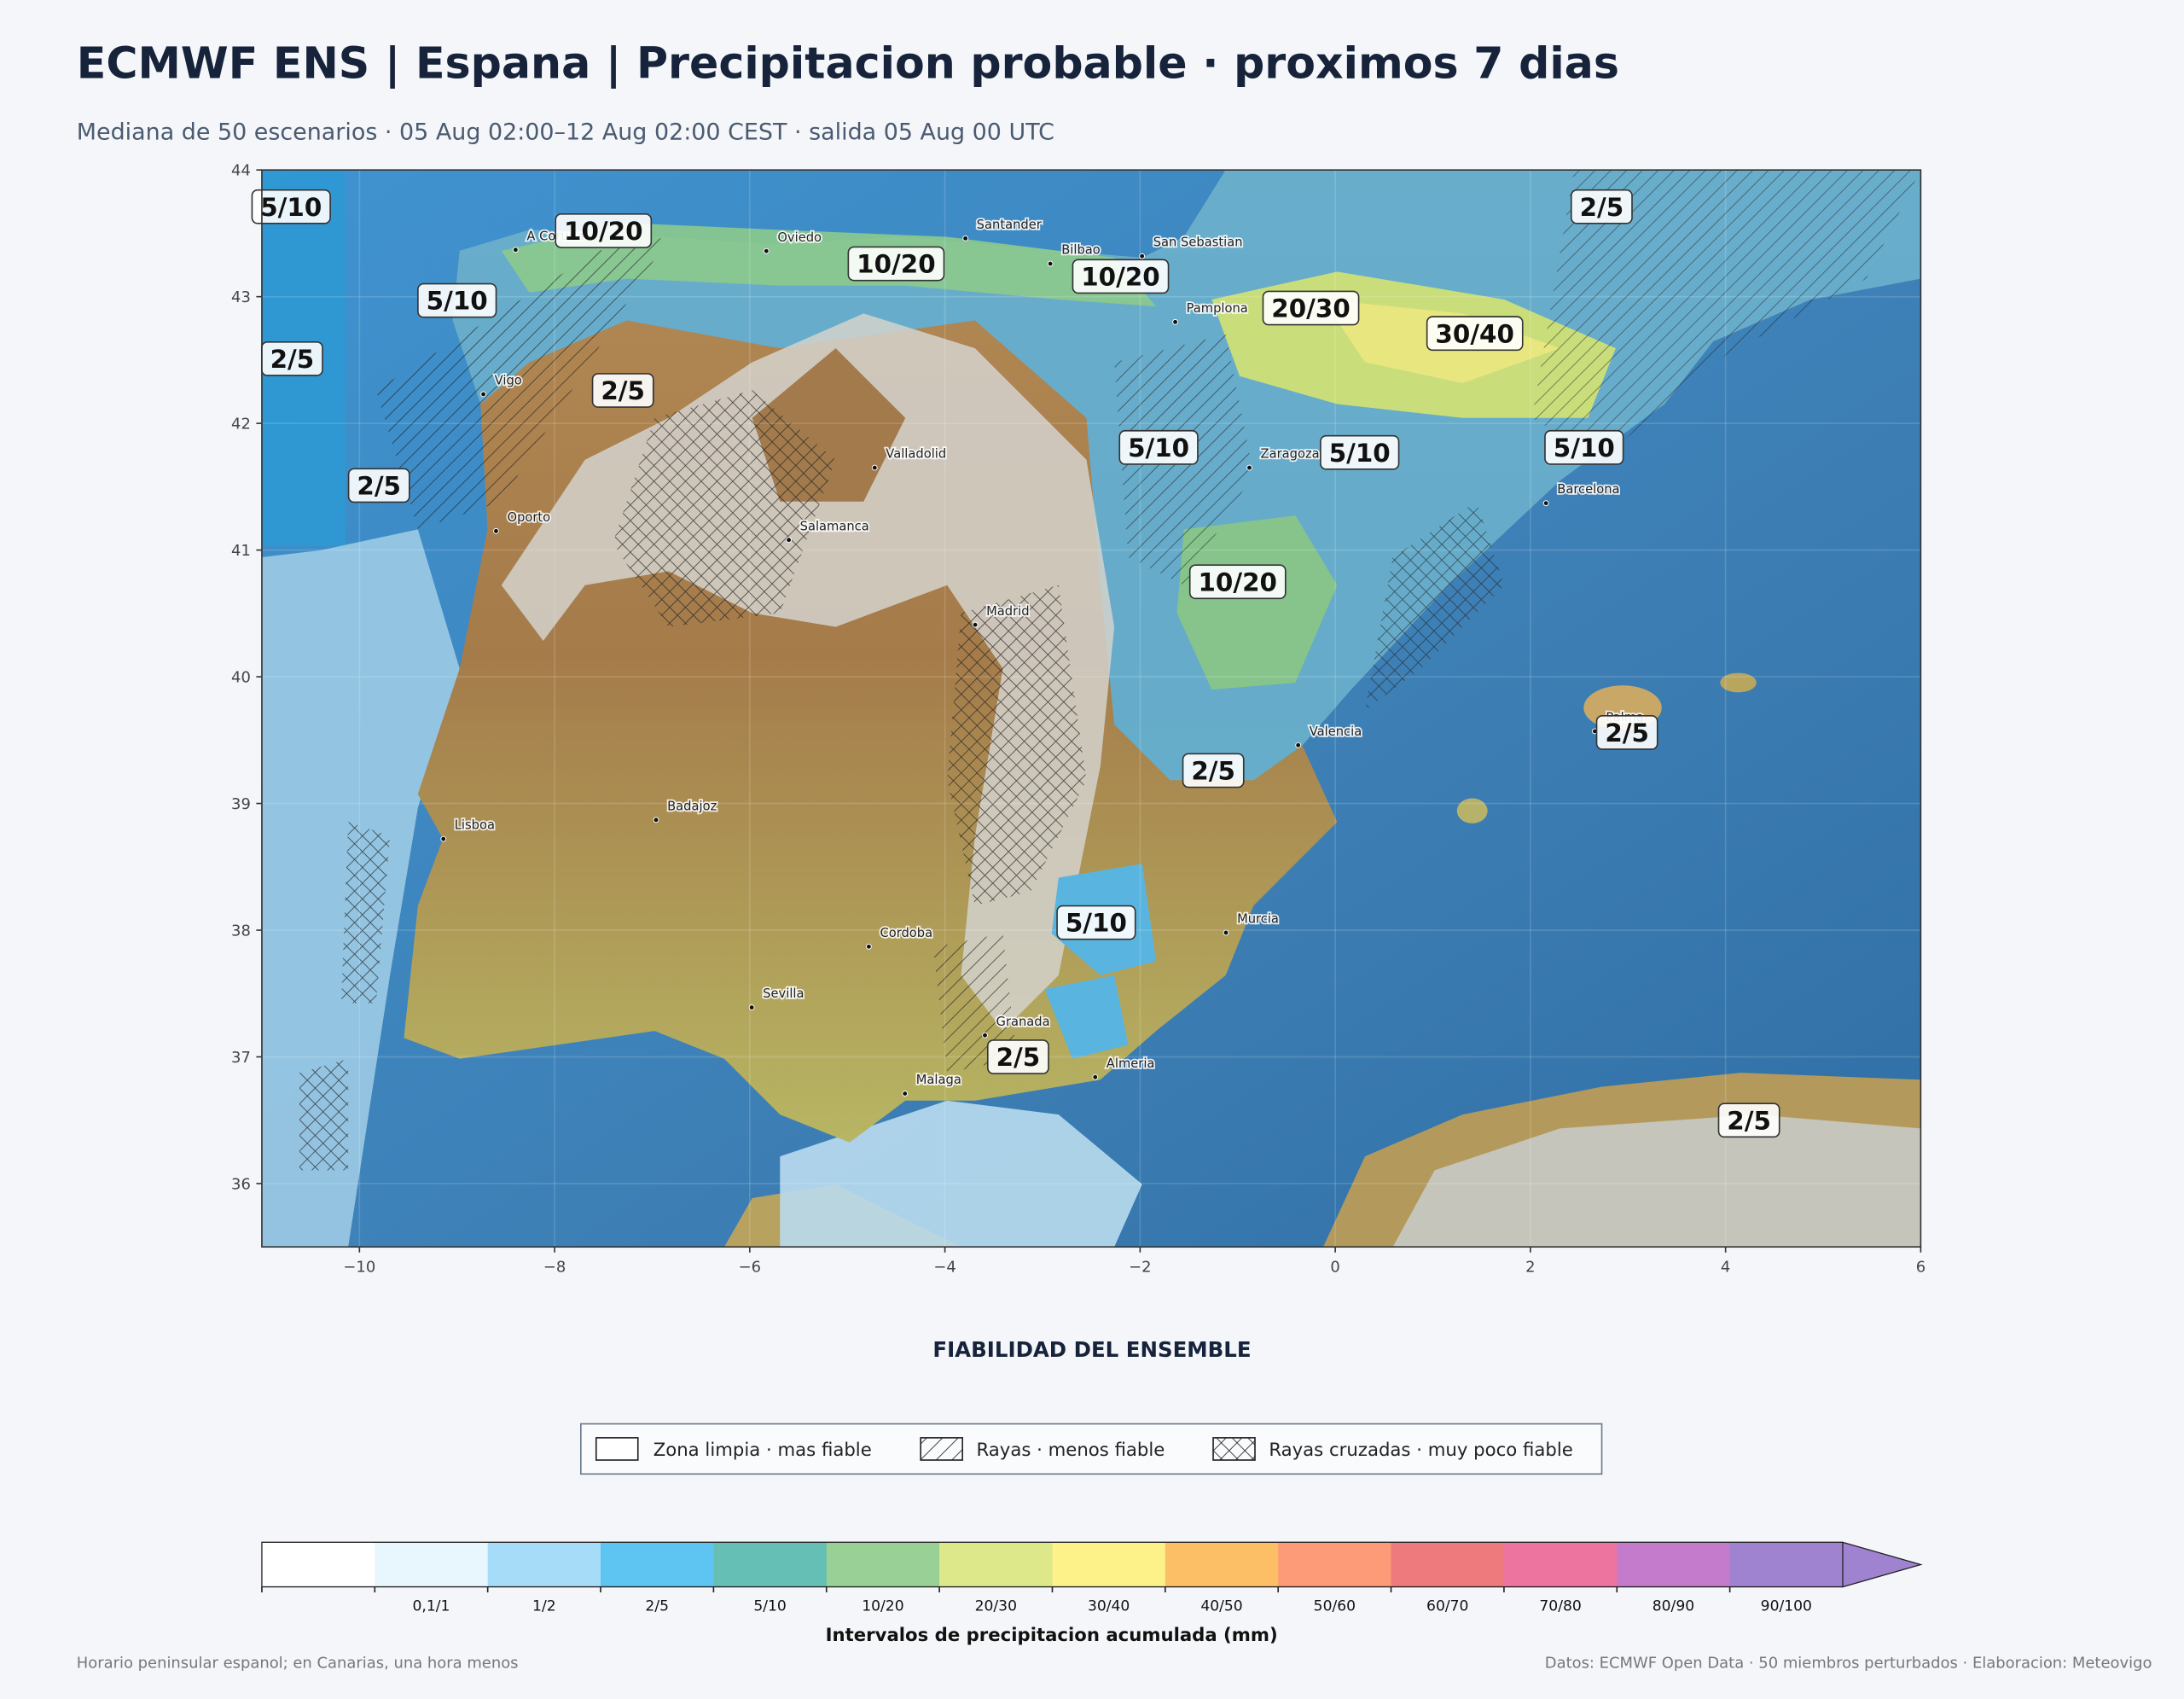 Image resolution: width=2184 pixels, height=1699 pixels. Describe the element at coordinates (1290, 454) in the screenshot. I see `city-label: Zaragoza` at that location.